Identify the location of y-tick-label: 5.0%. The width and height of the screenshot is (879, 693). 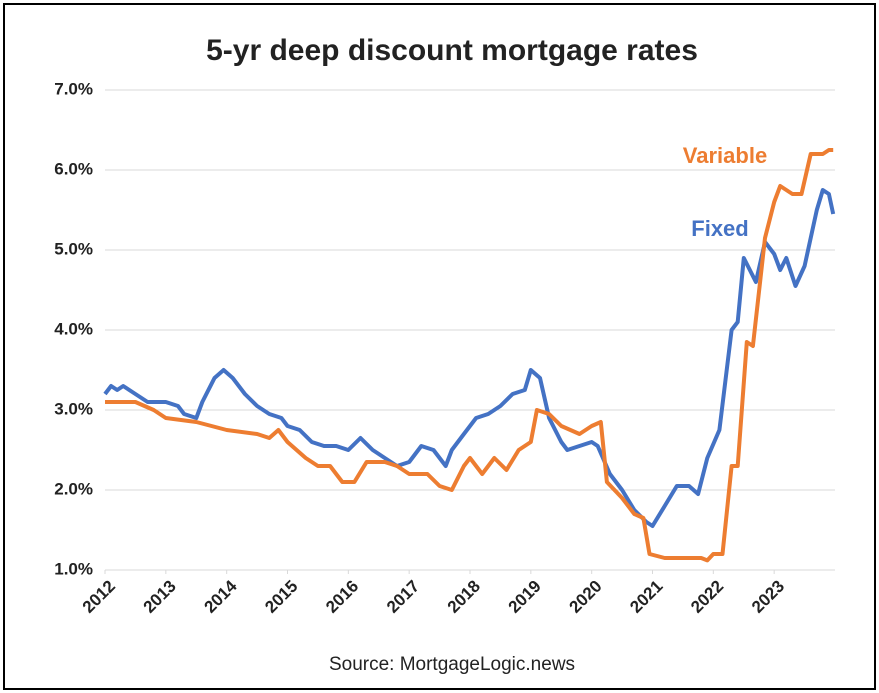
(73, 248).